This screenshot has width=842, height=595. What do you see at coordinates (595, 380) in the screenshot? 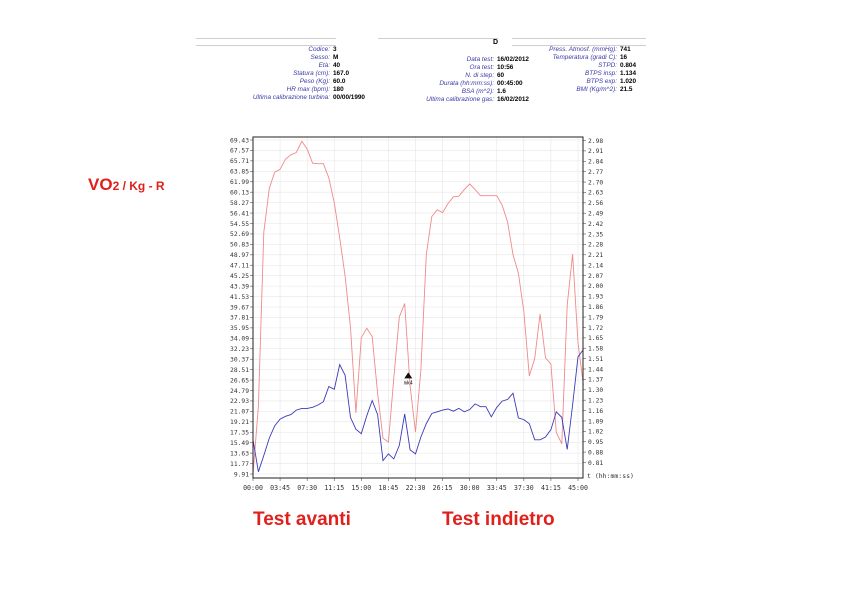
I see `right-tick-label: 1.37` at bounding box center [595, 380].